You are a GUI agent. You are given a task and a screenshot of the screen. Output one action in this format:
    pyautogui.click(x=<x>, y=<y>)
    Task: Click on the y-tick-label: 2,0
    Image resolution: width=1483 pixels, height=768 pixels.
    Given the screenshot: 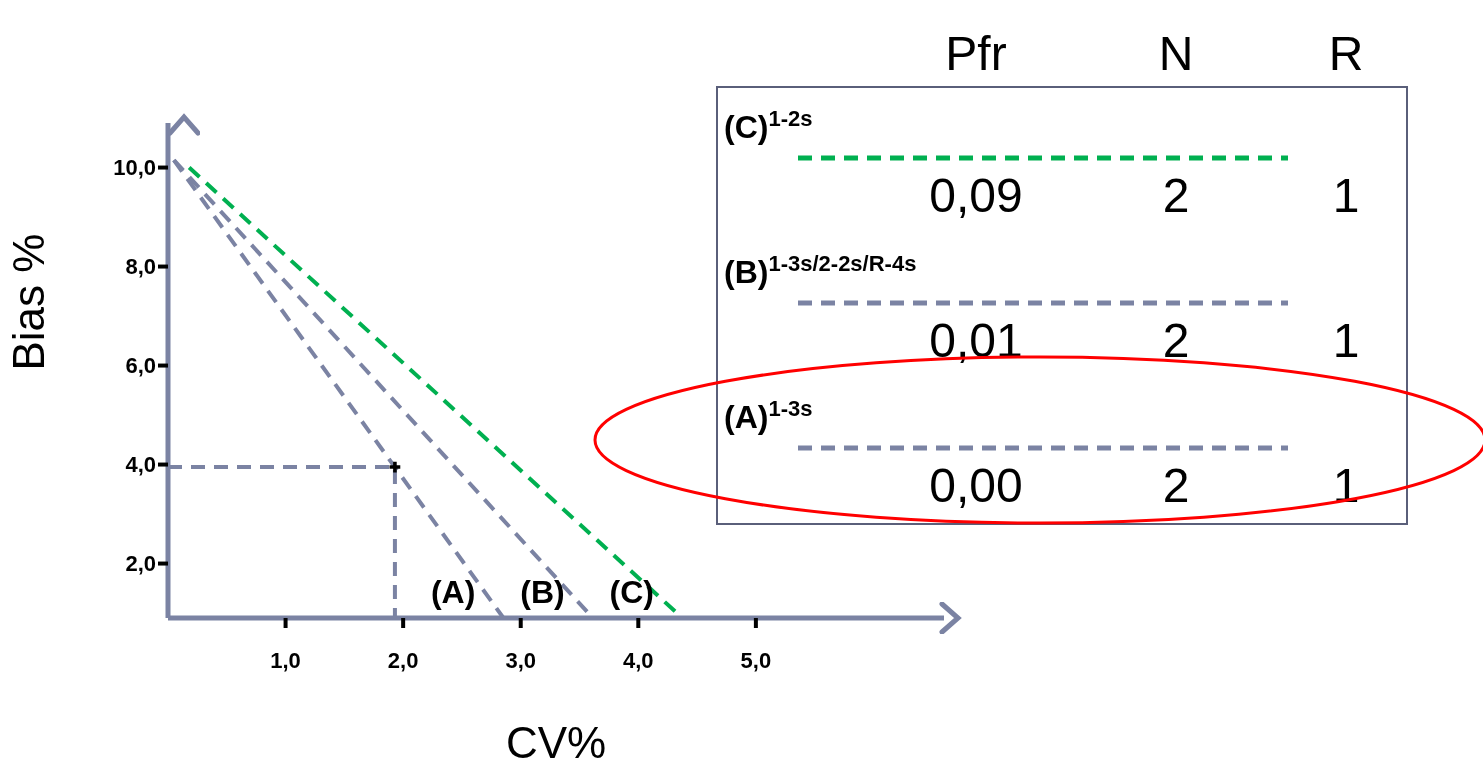 What is the action you would take?
    pyautogui.click(x=140, y=564)
    